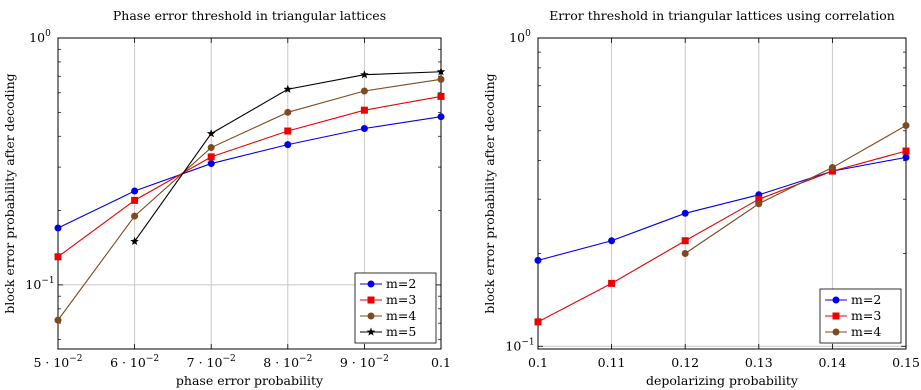  I want to click on legend: m=2m=3m=4m=5, so click(395, 308).